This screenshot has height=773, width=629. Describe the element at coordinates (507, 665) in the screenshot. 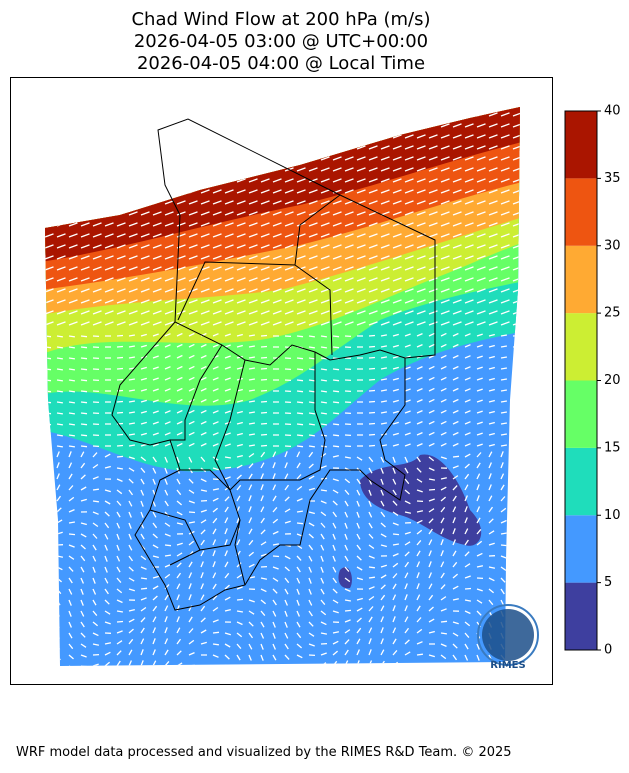

I see `logo-text: RIMES` at that location.